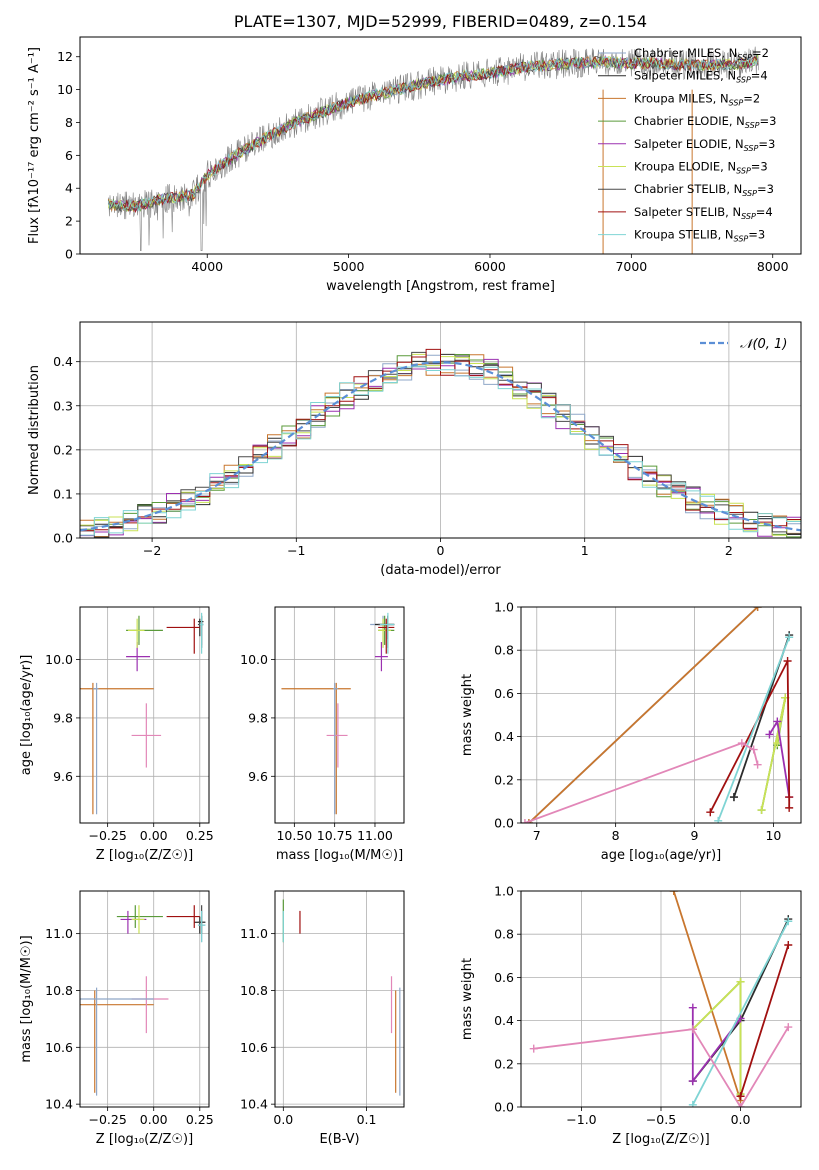  I want to click on age-vs-mass-marks, so click(338, 713).